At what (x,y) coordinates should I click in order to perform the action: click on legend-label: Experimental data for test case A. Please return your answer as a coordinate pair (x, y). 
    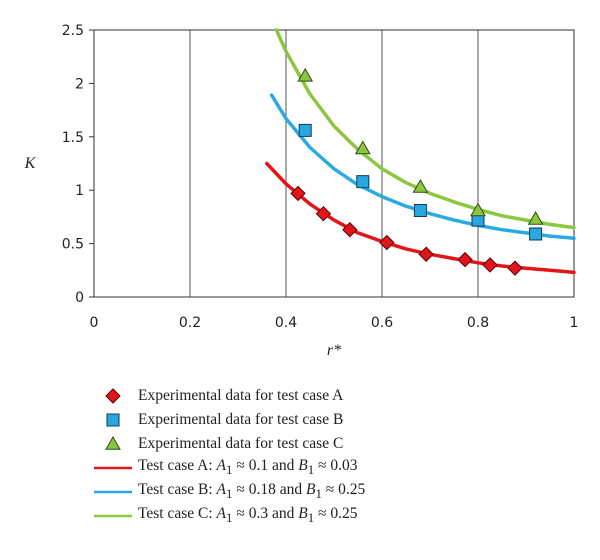
    Looking at the image, I should click on (241, 395).